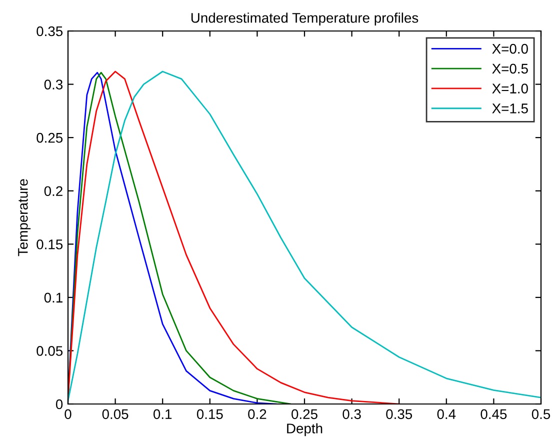 This screenshot has width=553, height=447. I want to click on x-tick-label: 0.05, so click(115, 414).